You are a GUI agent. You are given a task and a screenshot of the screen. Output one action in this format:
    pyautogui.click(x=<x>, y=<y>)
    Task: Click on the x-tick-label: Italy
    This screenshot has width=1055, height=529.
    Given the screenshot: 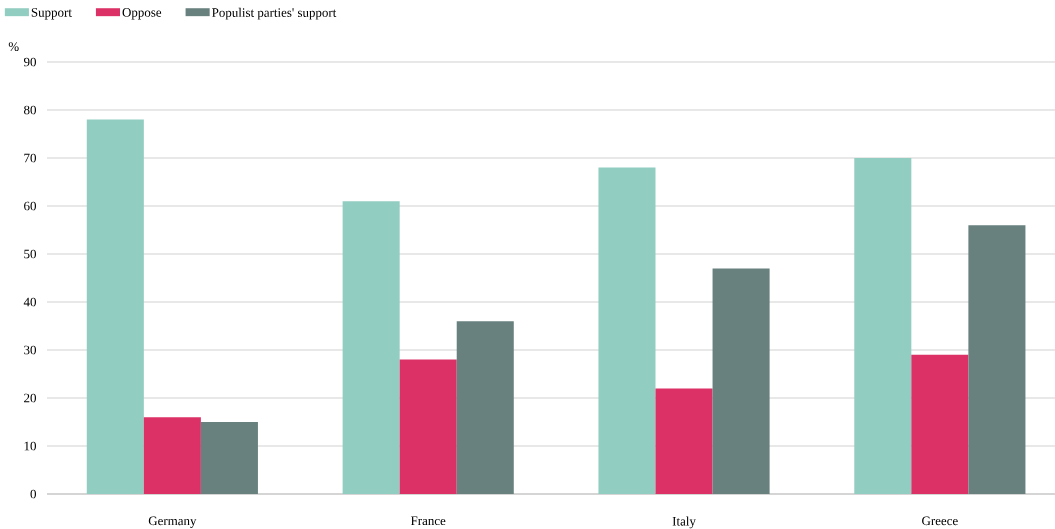 What is the action you would take?
    pyautogui.click(x=684, y=522)
    